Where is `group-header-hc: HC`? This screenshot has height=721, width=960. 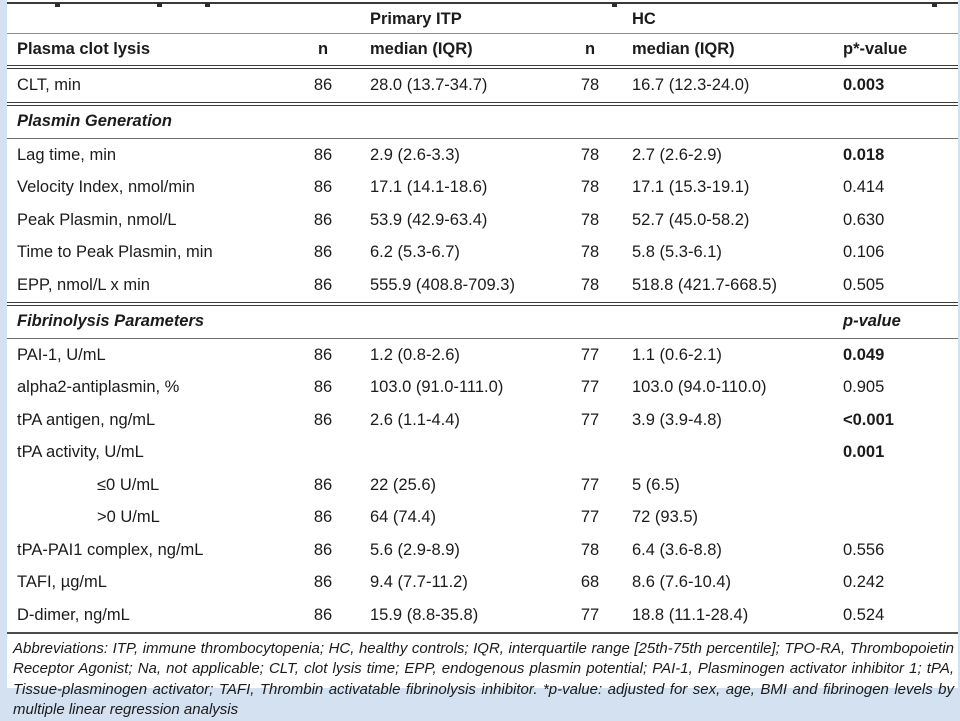 group-header-hc: HC is located at coordinates (722, 20).